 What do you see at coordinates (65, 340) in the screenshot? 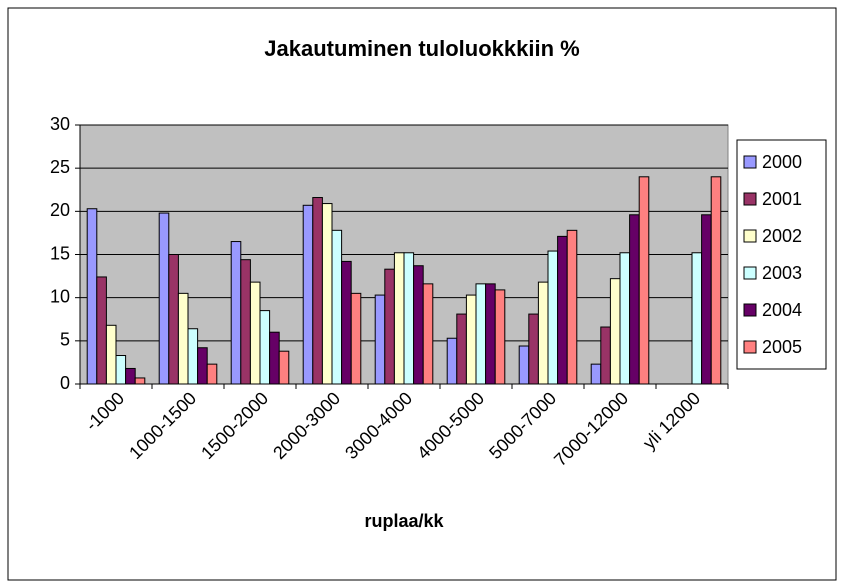
I see `y-tick-label: 5` at bounding box center [65, 340].